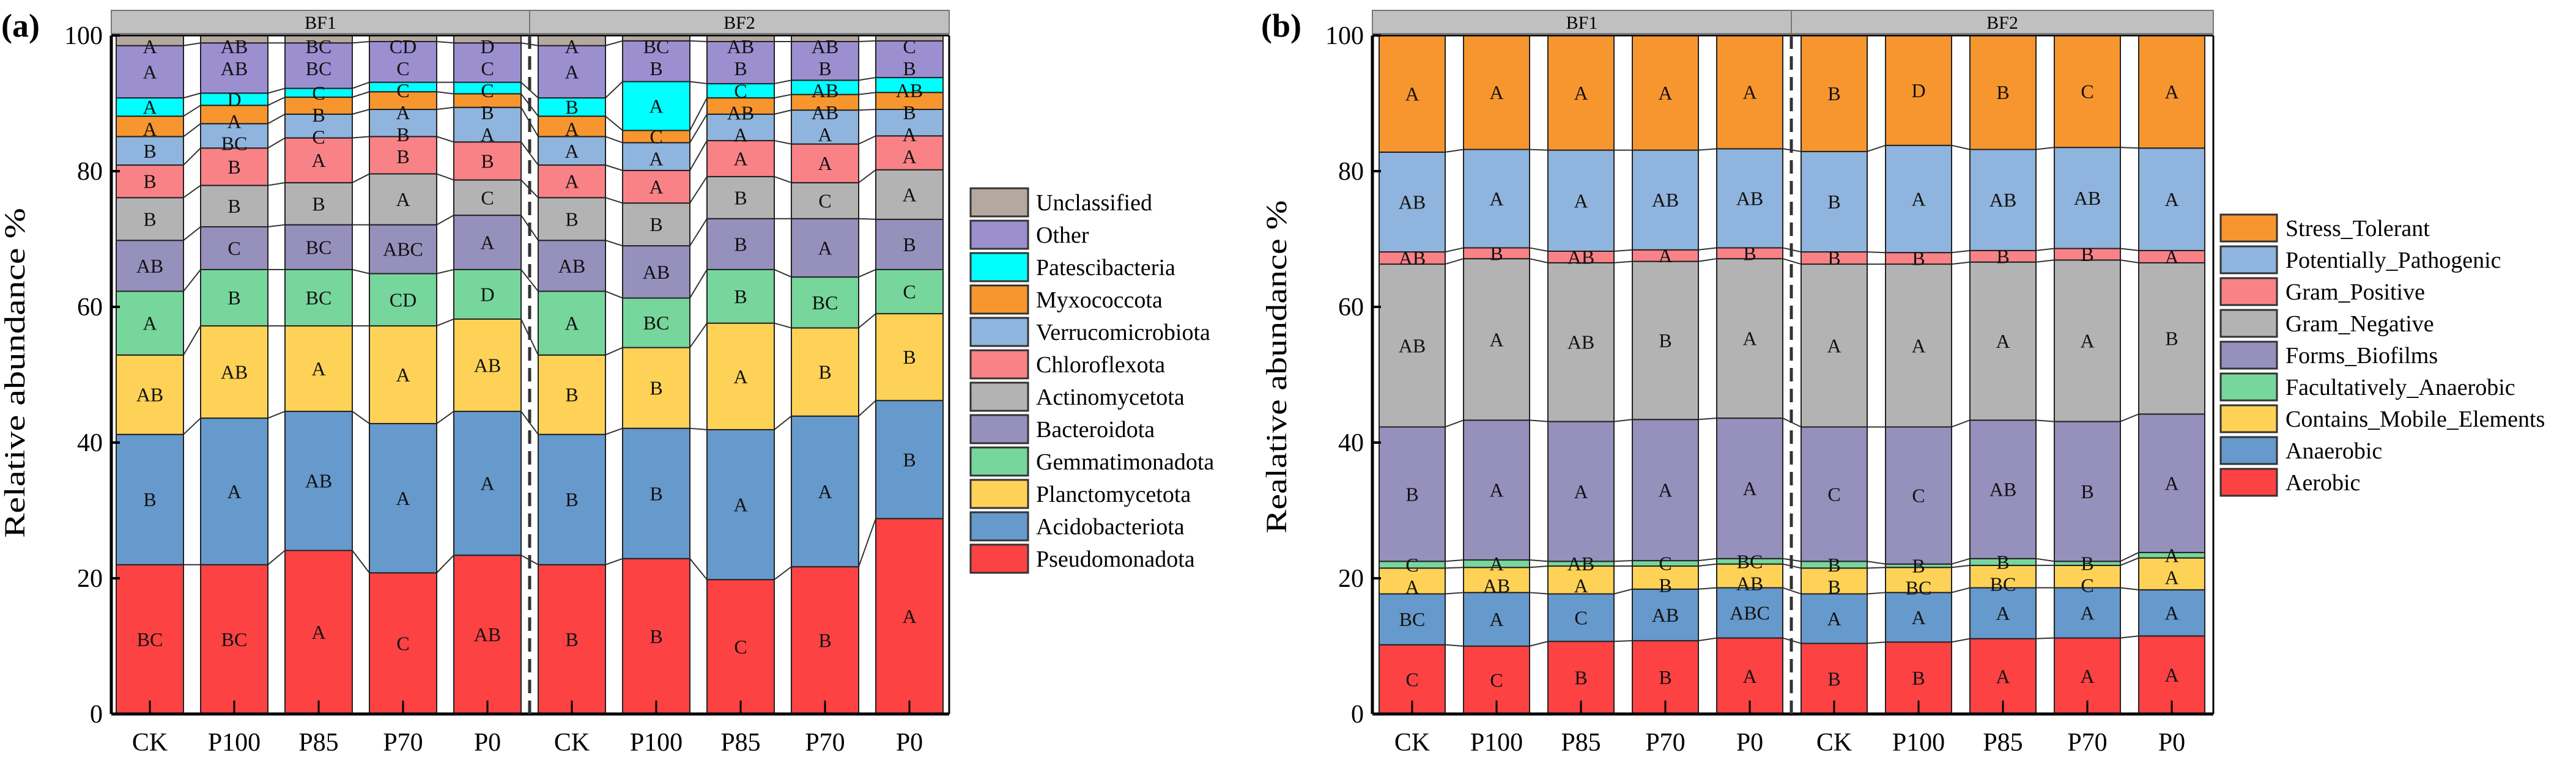 The image size is (2576, 758). I want to click on legend-label: Chloroflexota, so click(1100, 365).